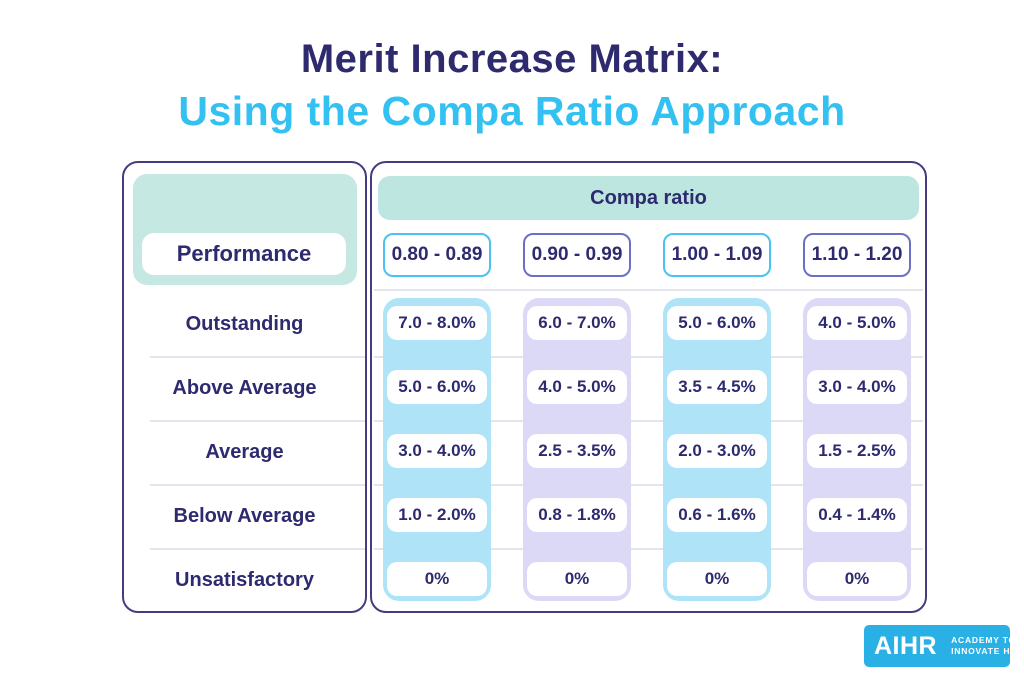  I want to click on row-label-above-average: Above Average, so click(244, 387).